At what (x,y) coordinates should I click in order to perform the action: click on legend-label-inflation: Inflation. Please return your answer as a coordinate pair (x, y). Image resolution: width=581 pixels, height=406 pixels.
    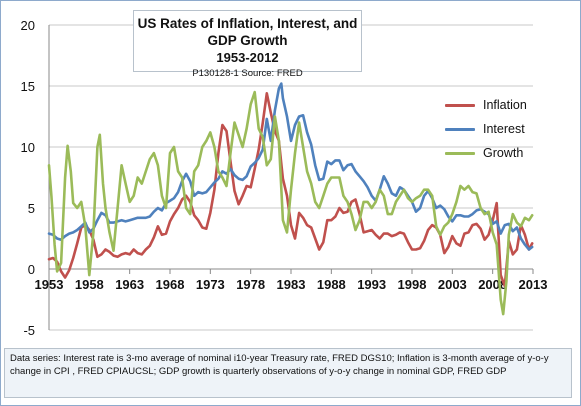
    Looking at the image, I should click on (505, 105).